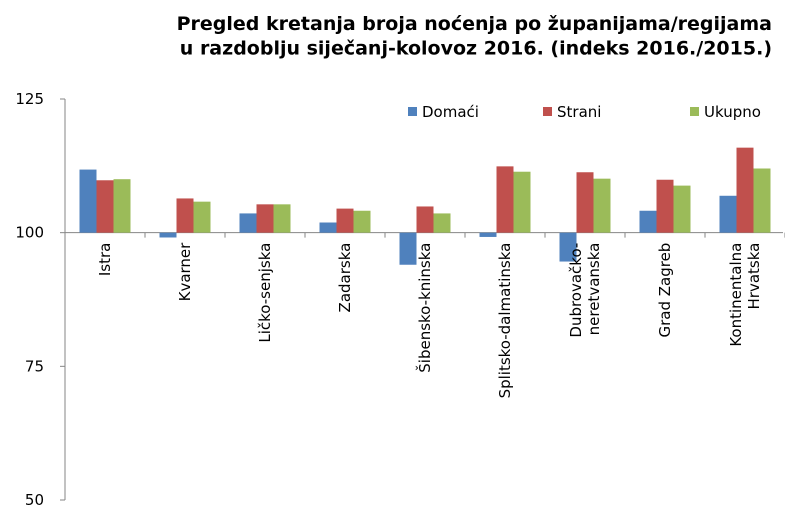 The image size is (785, 506). Describe the element at coordinates (265, 293) in the screenshot. I see `x-tick-label: Ličko-senjska` at that location.